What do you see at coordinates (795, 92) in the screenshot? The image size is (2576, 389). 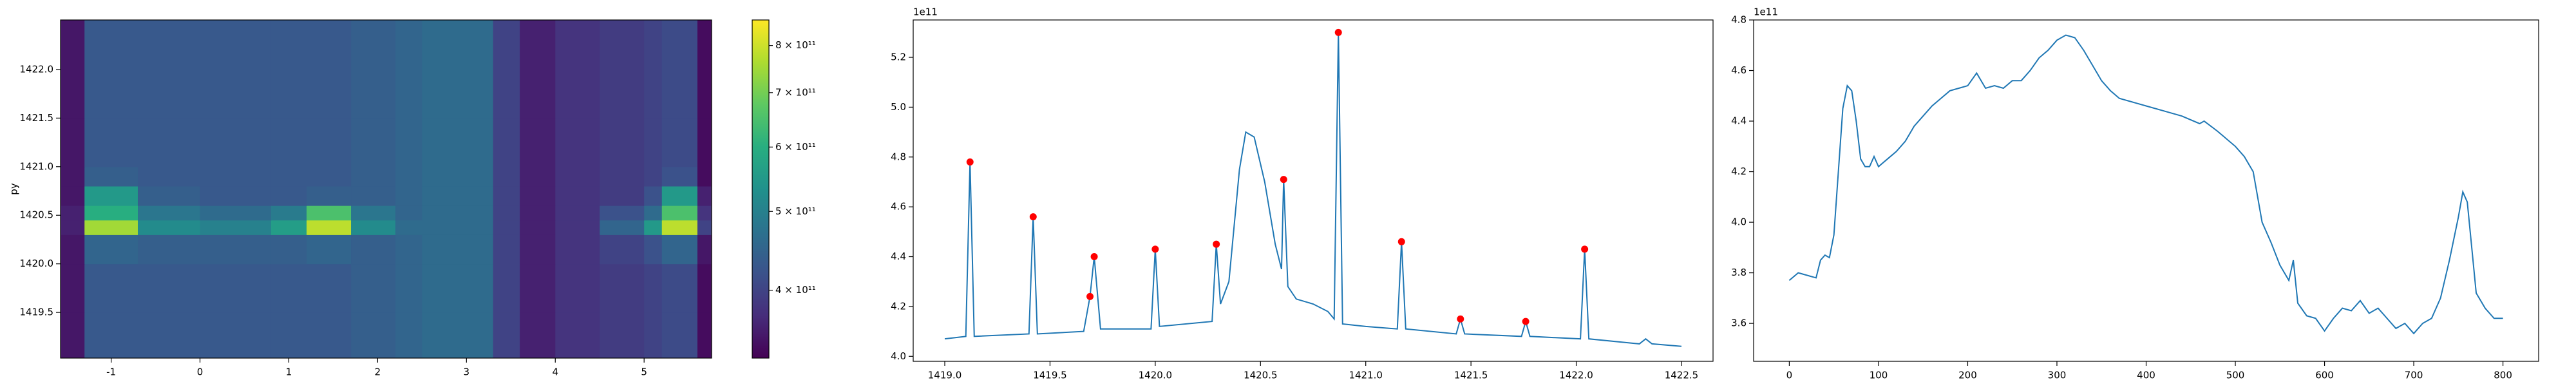 I see `colorbar-tick-label: 7 × 10¹¹` at bounding box center [795, 92].